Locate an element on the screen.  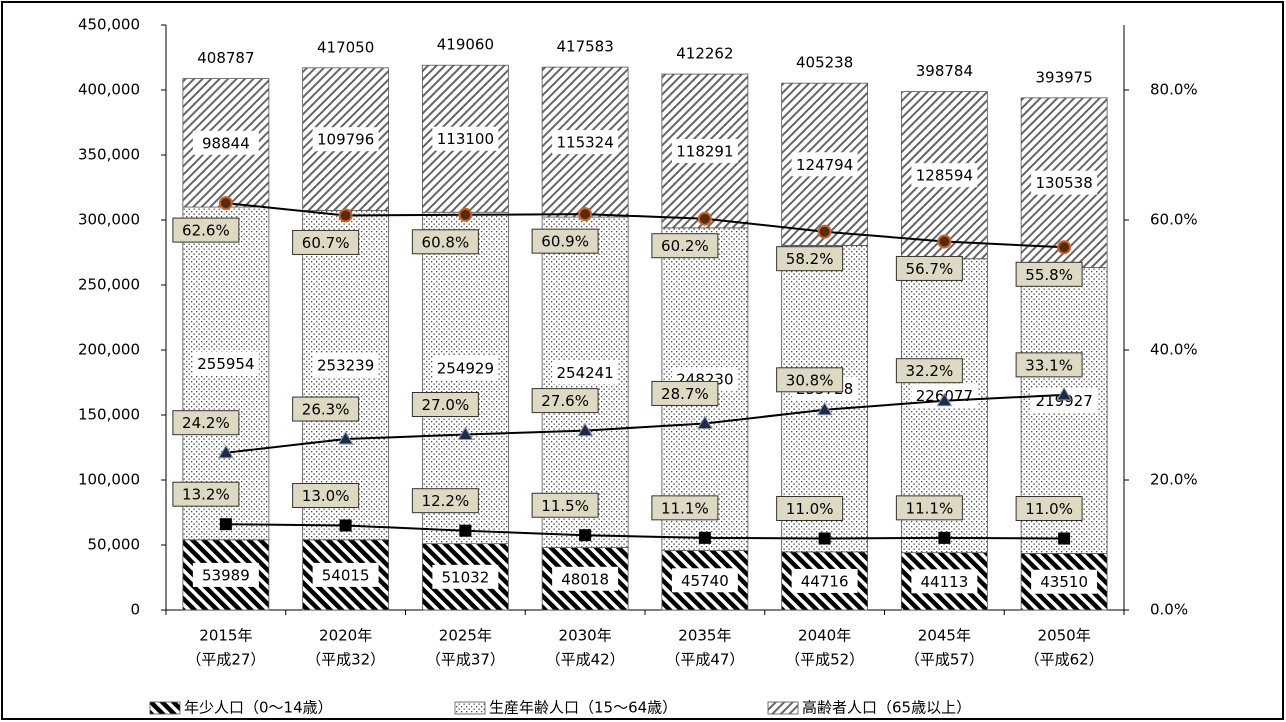
ratio-label: 11.1% is located at coordinates (930, 508).